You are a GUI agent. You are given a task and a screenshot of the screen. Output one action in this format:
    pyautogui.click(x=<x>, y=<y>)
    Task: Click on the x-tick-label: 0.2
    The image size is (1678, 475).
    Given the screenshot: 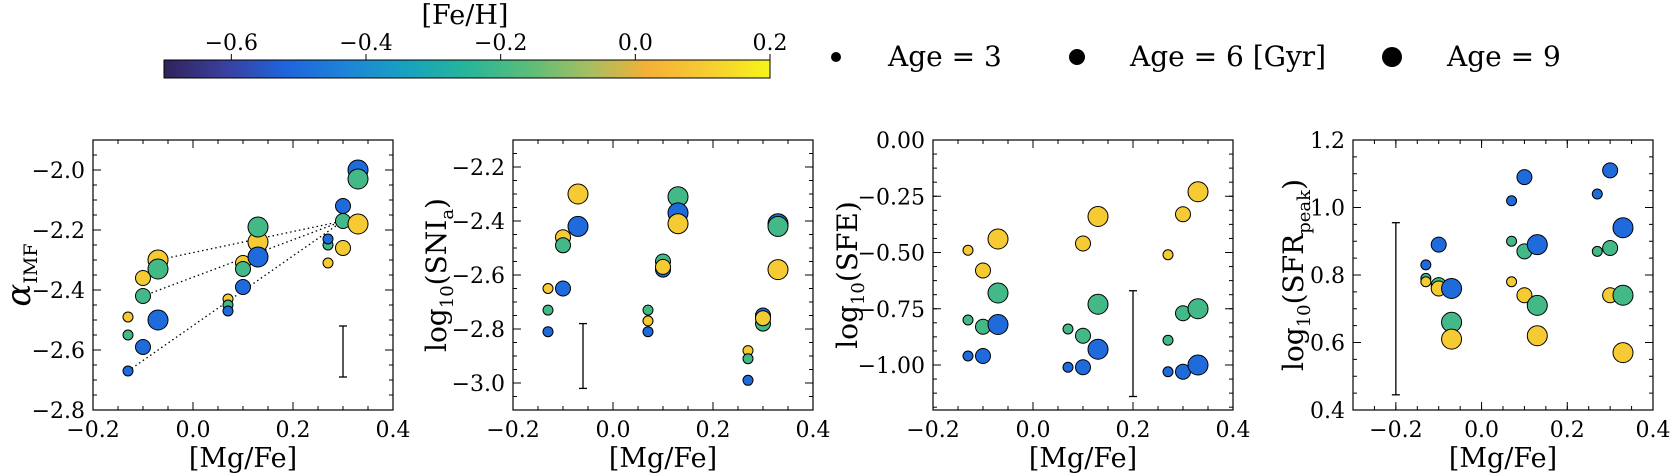 What is the action you would take?
    pyautogui.click(x=1133, y=430)
    